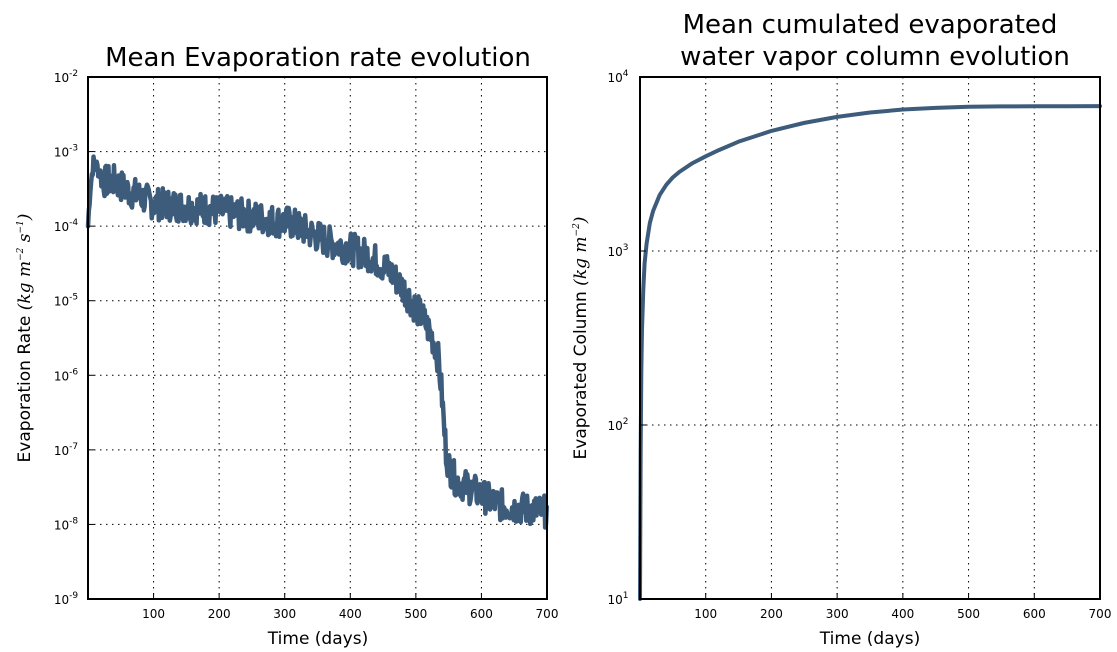  I want to click on left-y-tick-label: 10⁻⁸, so click(66, 524).